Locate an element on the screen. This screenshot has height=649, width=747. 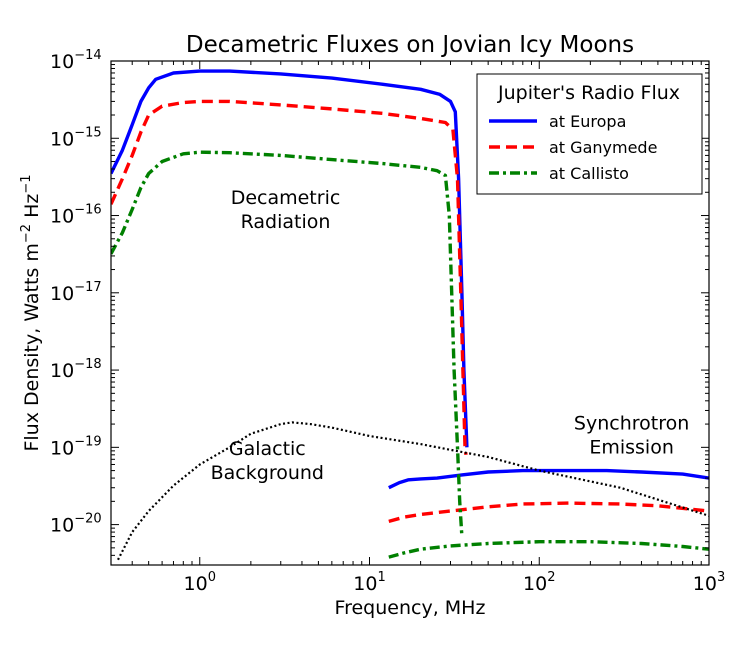
y-tick-exp: −14 is located at coordinates (87, 55).